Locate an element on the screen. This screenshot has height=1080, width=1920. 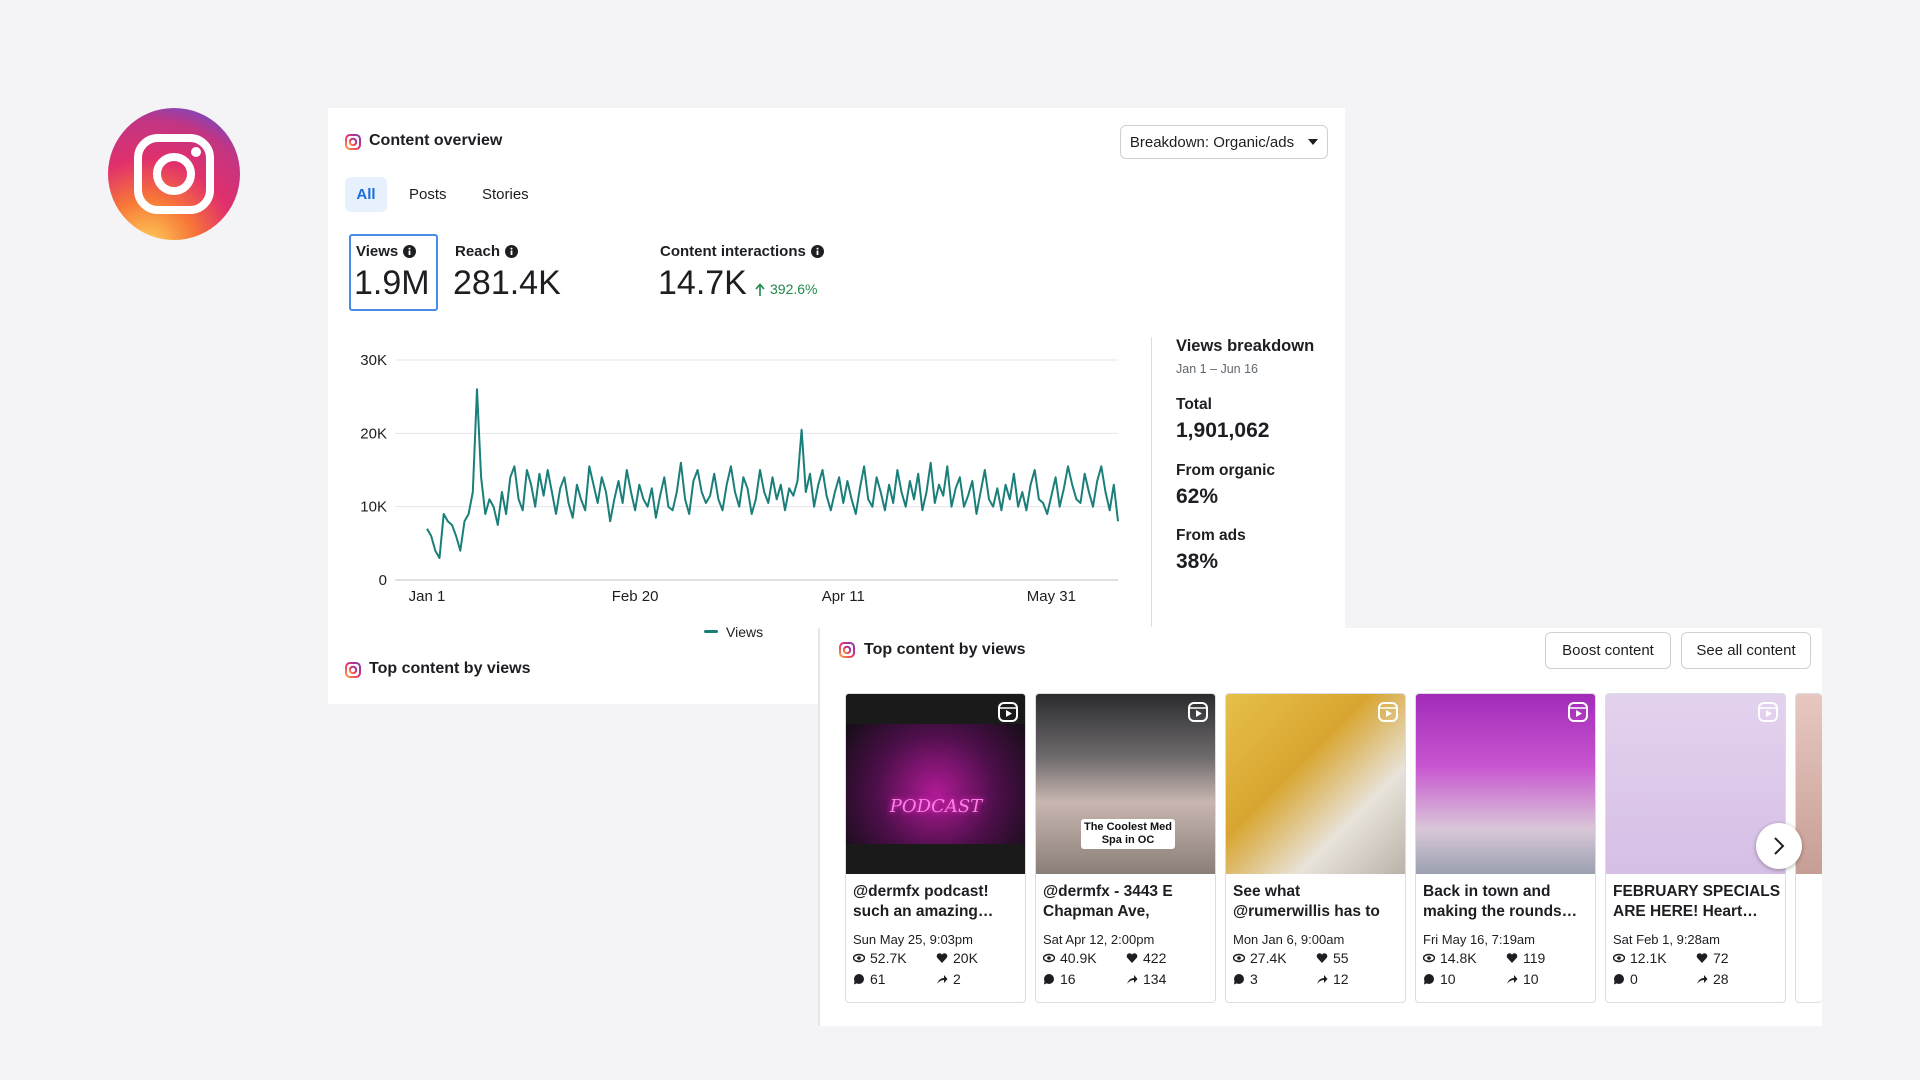
chevron is located at coordinates (1779, 846).